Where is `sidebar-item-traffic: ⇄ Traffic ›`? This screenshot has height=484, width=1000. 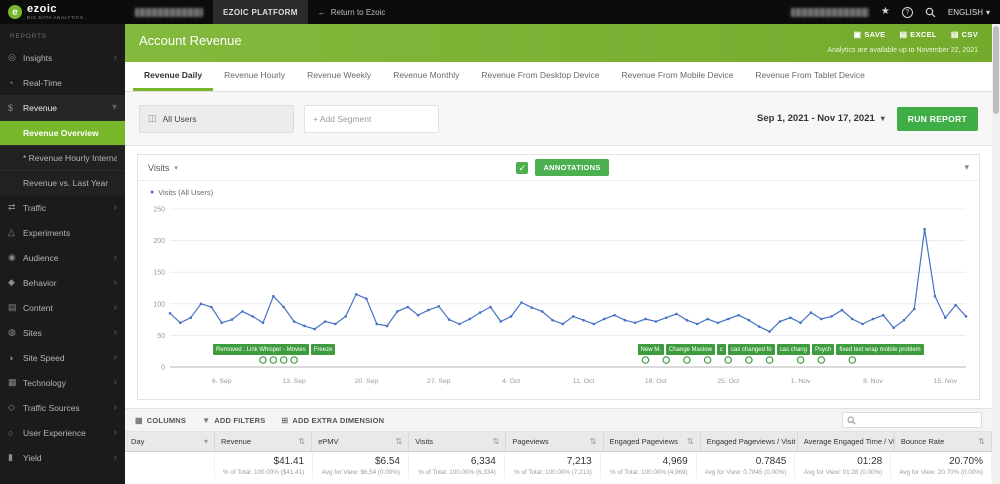
sidebar-item-traffic: ⇄ Traffic › is located at coordinates (62, 207).